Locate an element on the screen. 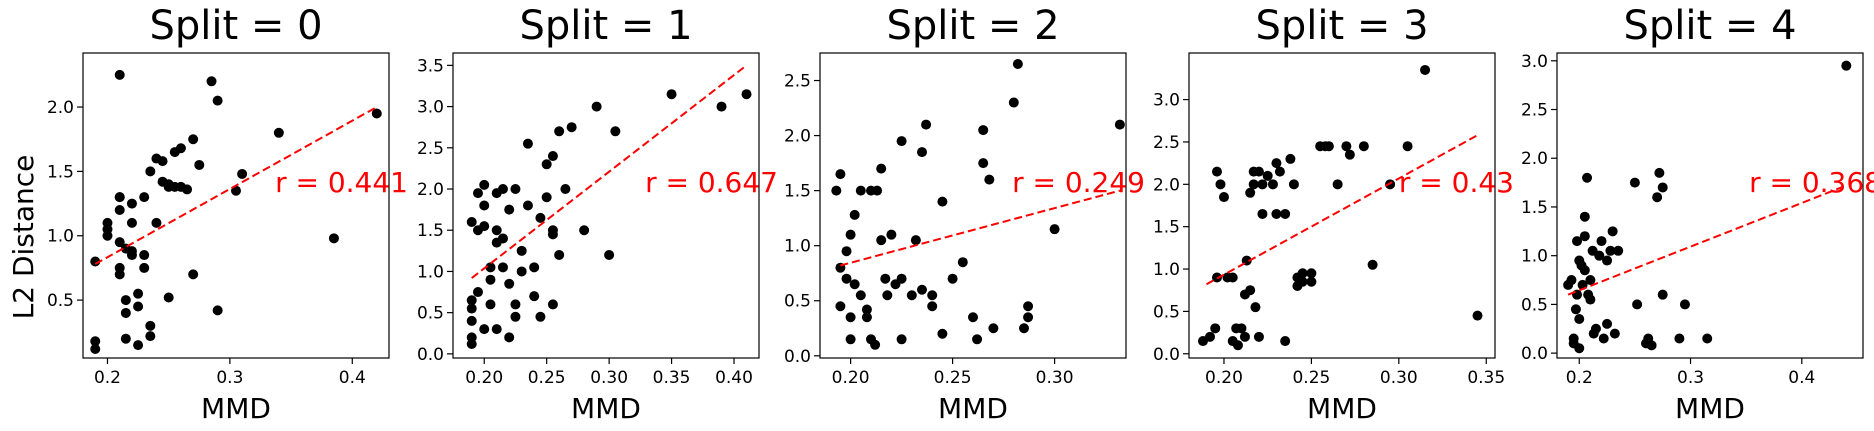 The image size is (1874, 431). y-tick-label: 2.0 is located at coordinates (797, 137).